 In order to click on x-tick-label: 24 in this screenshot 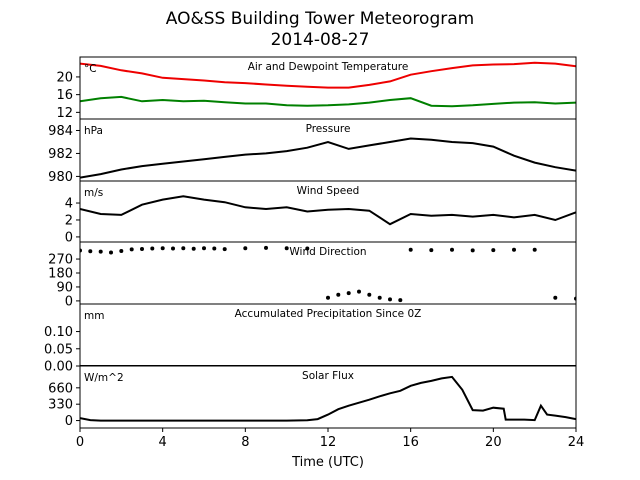, I will do `click(576, 442)`.